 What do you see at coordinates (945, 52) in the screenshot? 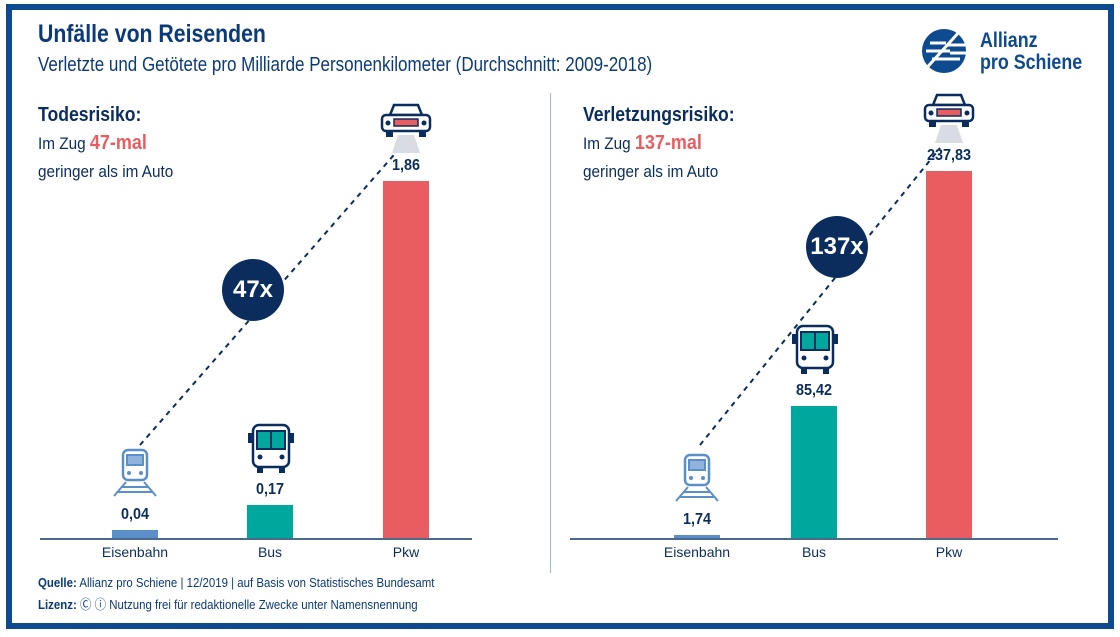
I see `allianz-logo-icon` at bounding box center [945, 52].